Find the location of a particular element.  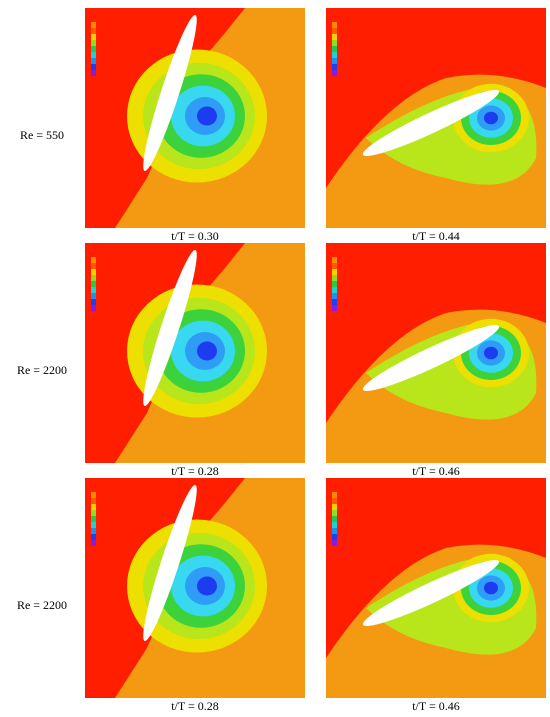

row-label: Re = 550 is located at coordinates (42, 135).